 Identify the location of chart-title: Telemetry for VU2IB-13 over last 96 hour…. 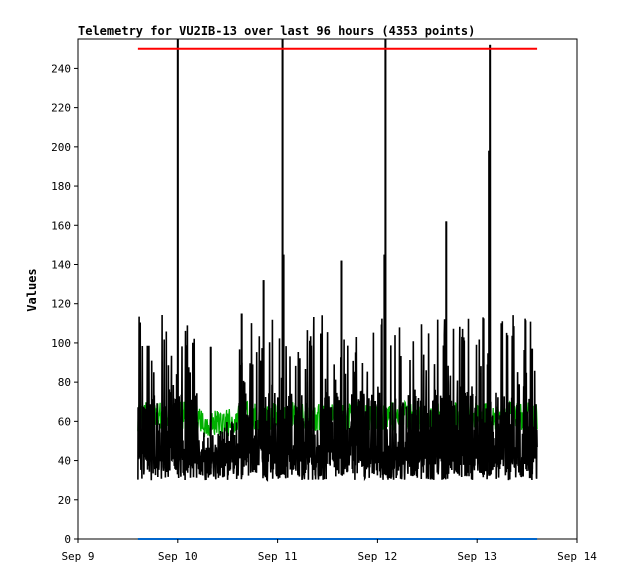
(276, 31).